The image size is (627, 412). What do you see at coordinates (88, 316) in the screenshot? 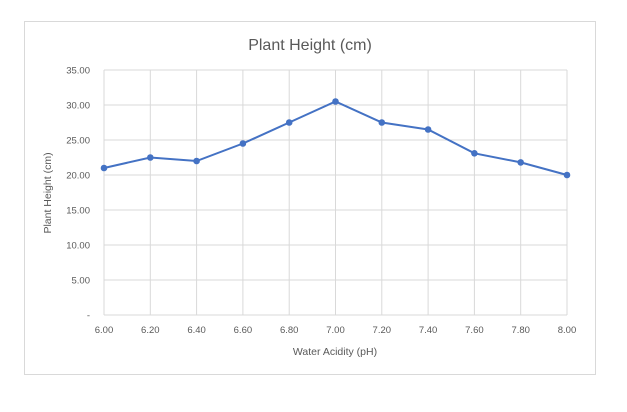
I see `y-tick-label: -` at bounding box center [88, 316].